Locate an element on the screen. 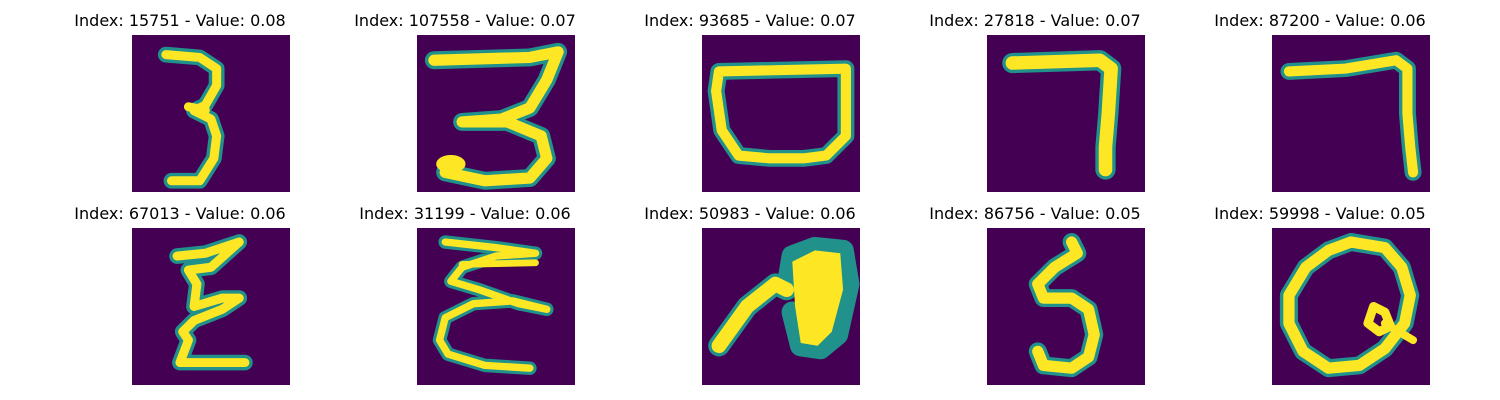  image-panel-9: Index: 86756 - Value: 0.05 is located at coordinates (1035, 293).